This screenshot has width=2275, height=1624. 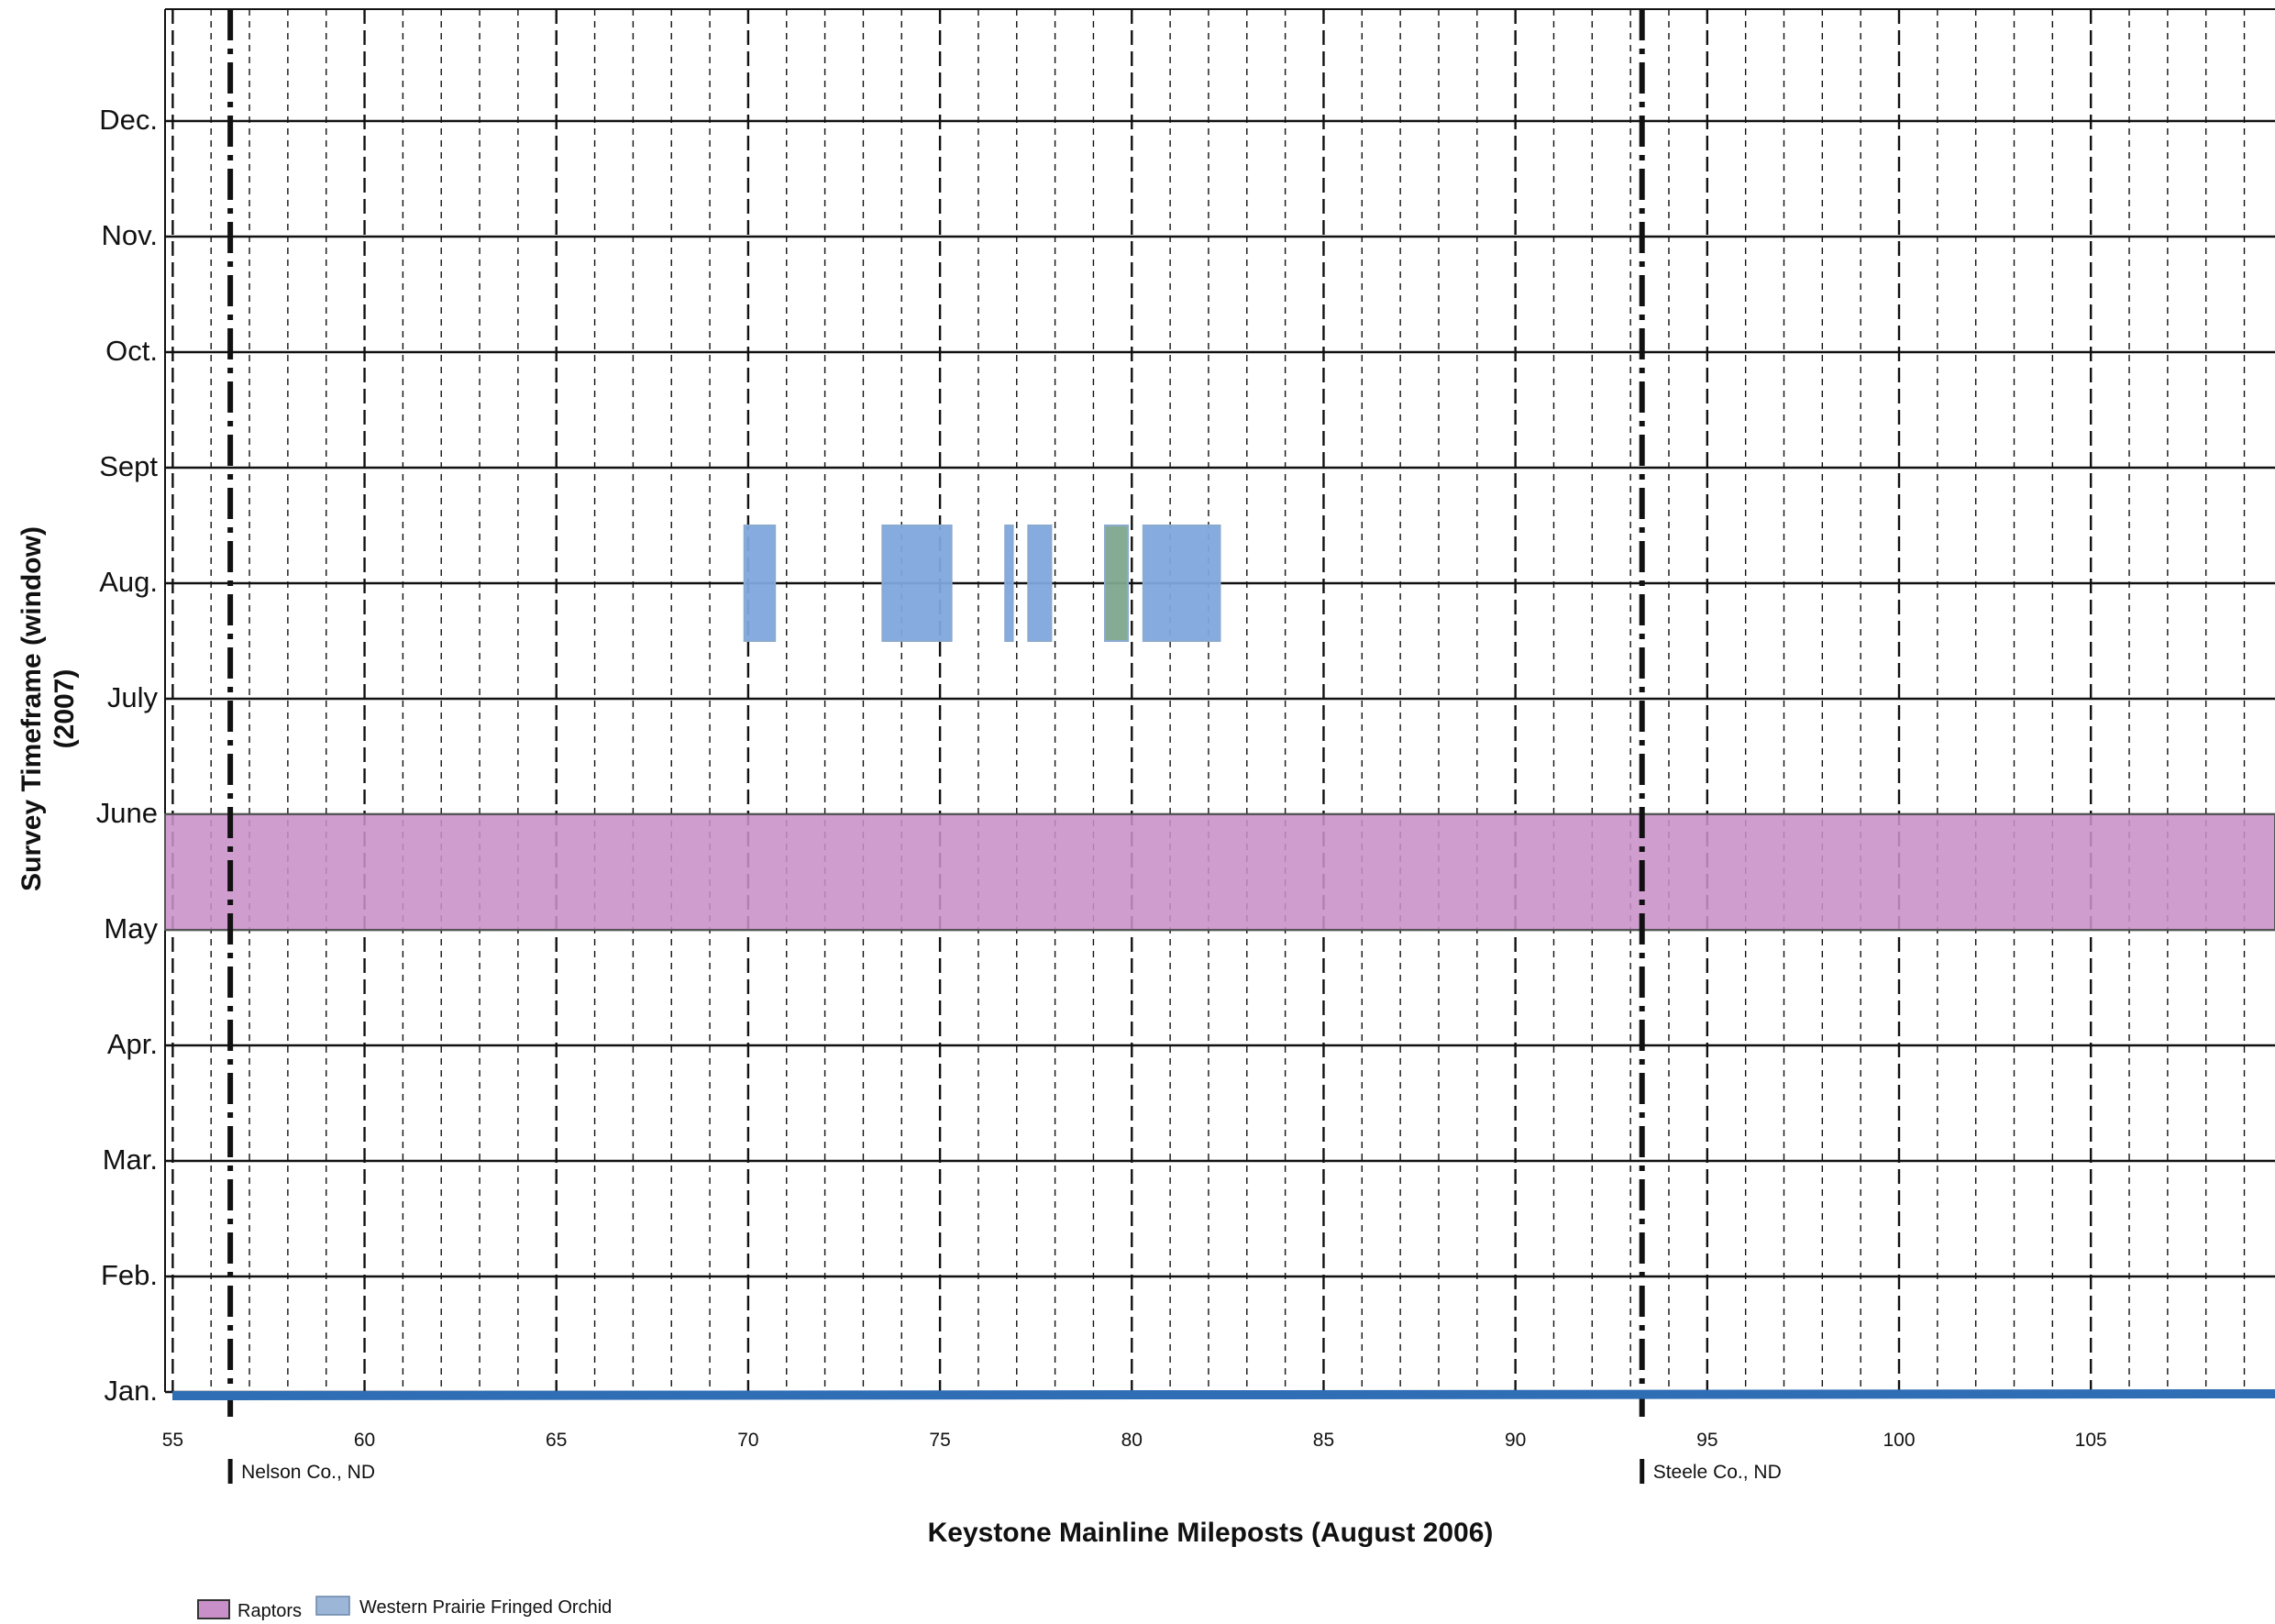 What do you see at coordinates (214, 1609) in the screenshot?
I see `legend-swatch-raptors` at bounding box center [214, 1609].